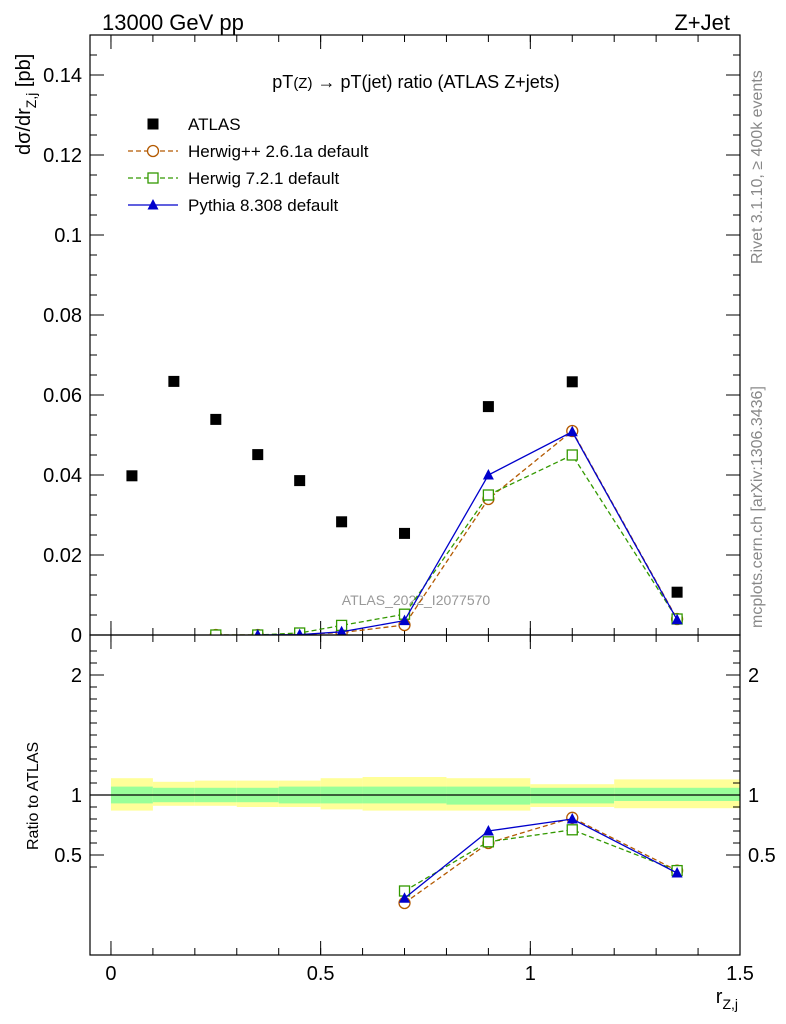  I want to click on mcplots-label: mcplots.cern.ch [arXiv:1306.3436], so click(757, 507).